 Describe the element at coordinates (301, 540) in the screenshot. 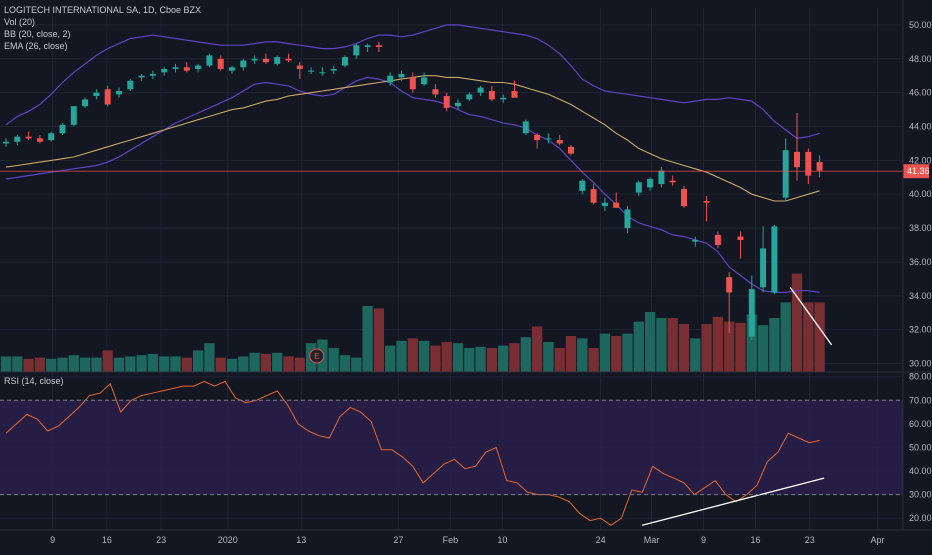

I see `x-tick-label: 13` at that location.